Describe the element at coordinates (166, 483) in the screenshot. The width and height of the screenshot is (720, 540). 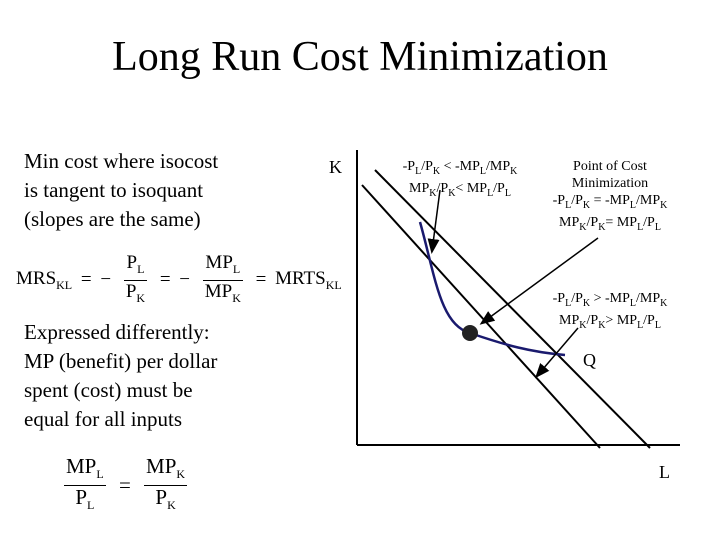
I see `mpk-per-price-fraction: MPK PK` at that location.